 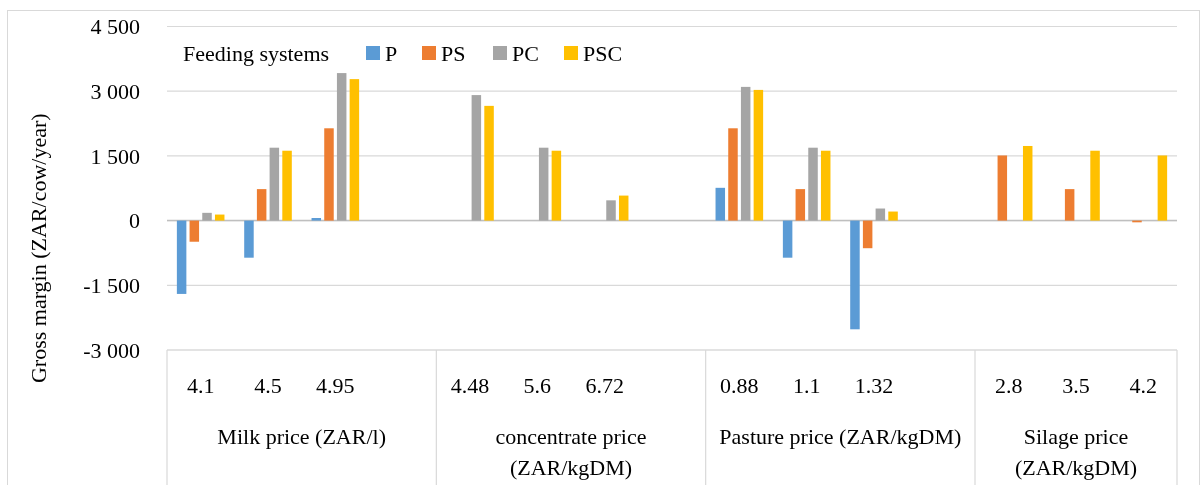 I want to click on x-tick-label: 6.72, so click(x=604, y=385).